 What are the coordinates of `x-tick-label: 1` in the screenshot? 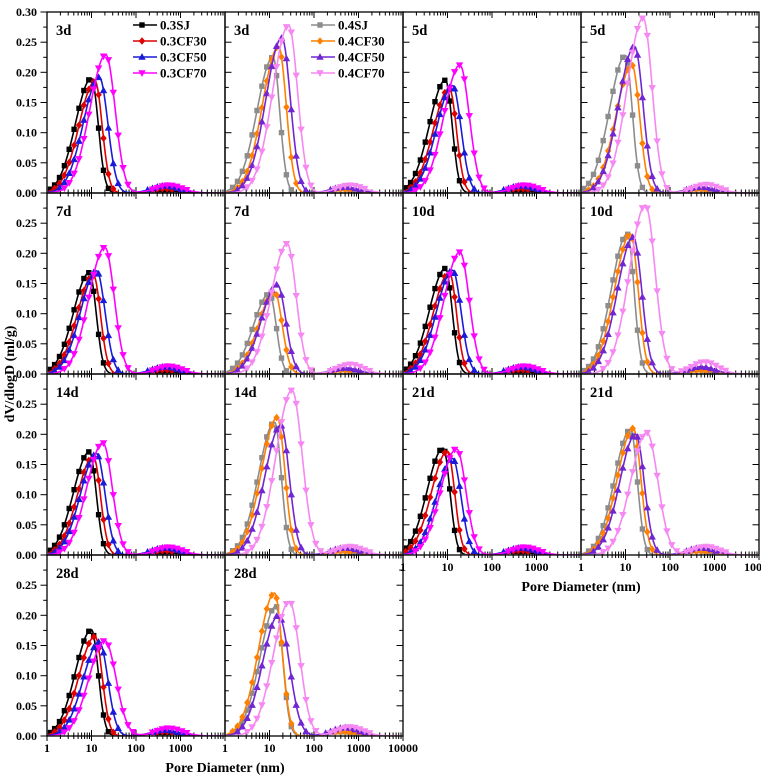 It's located at (47, 748).